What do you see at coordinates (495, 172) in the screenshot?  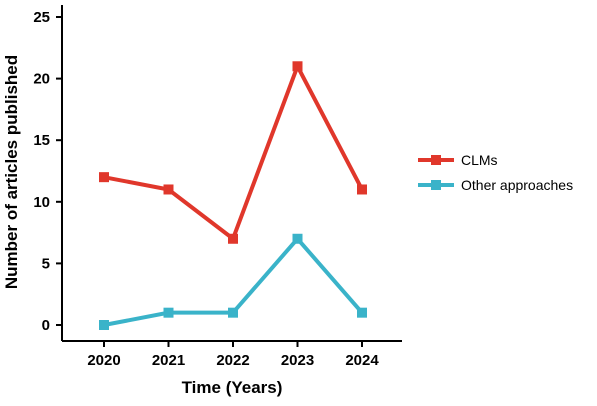 I see `legend: CLMs Other approaches` at bounding box center [495, 172].